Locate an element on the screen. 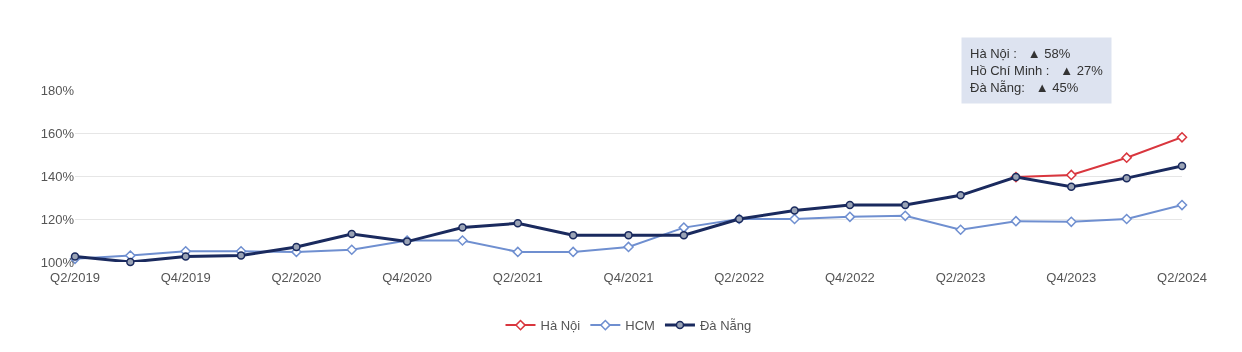 The image size is (1242, 352). x-tick-label: Q4/2023 is located at coordinates (1071, 277).